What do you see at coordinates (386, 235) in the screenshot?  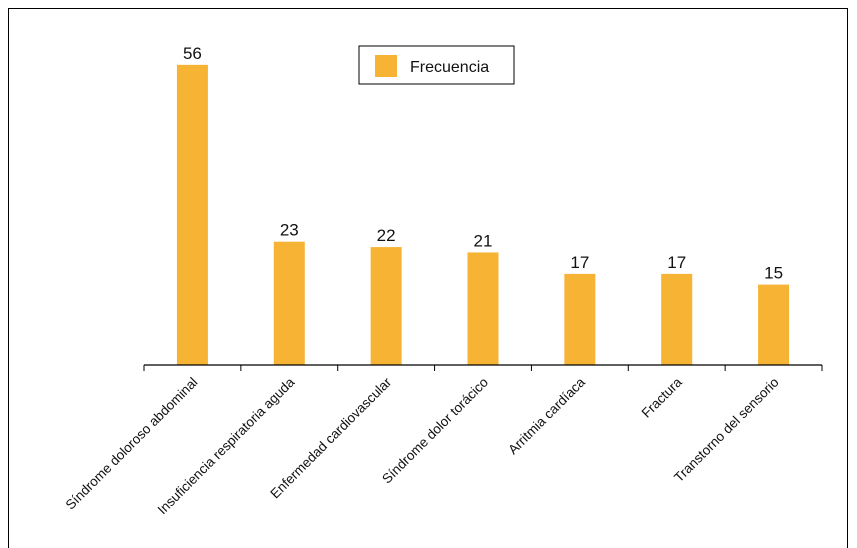 I see `bar-value-label: 22` at bounding box center [386, 235].